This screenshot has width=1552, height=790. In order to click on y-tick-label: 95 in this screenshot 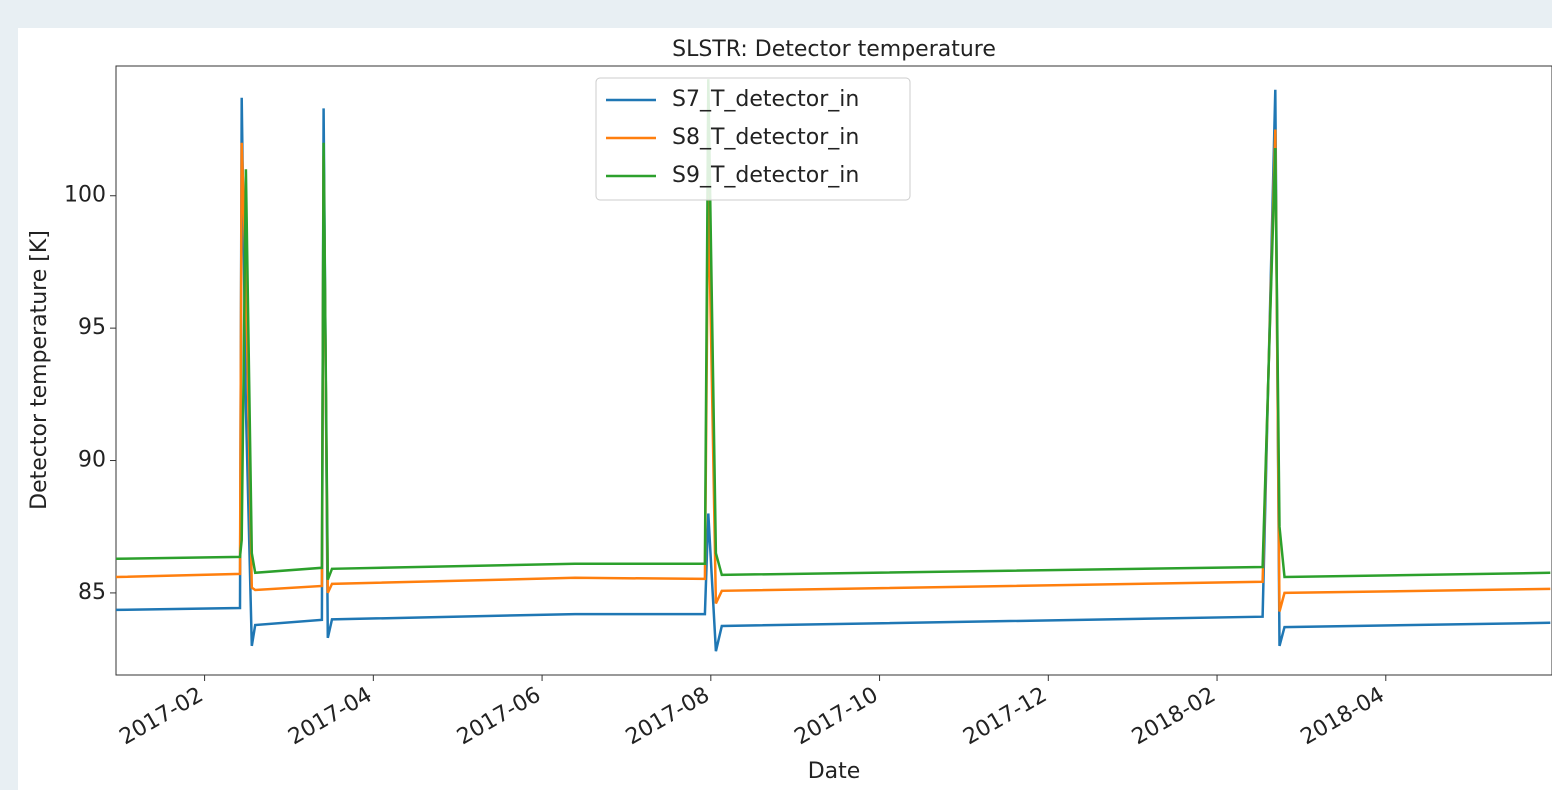, I will do `click(92, 327)`.